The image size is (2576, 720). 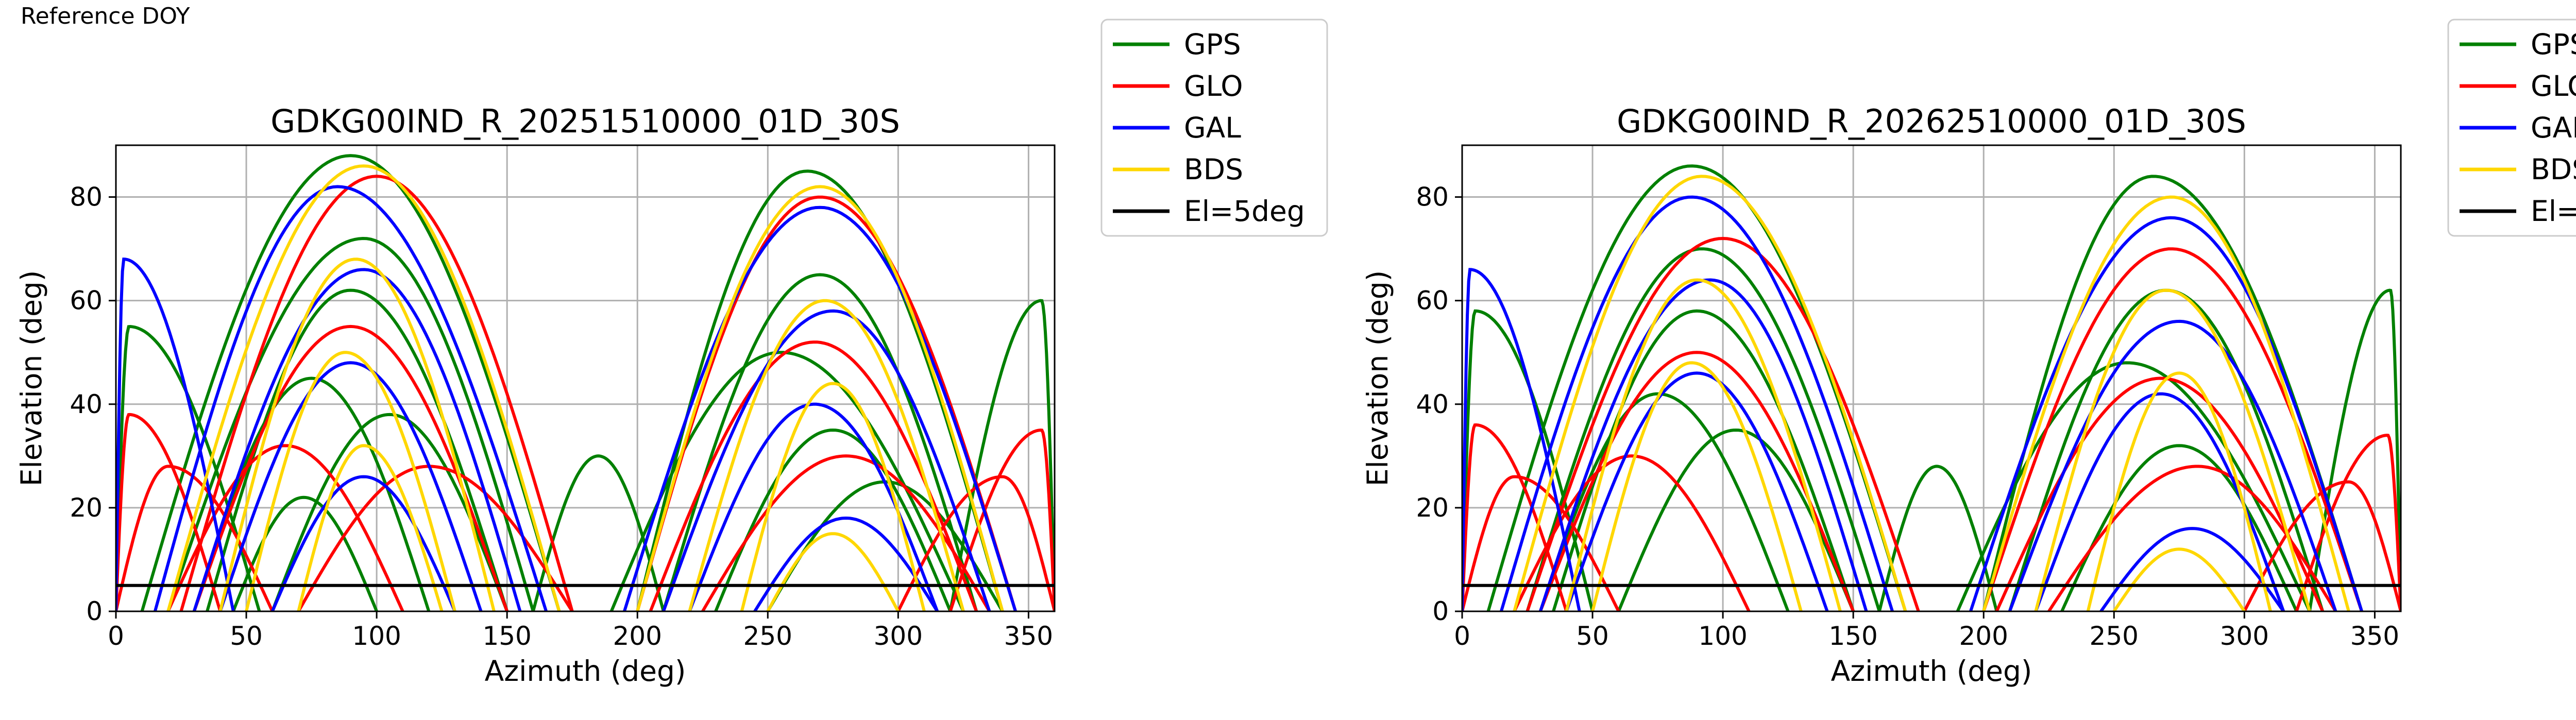 What do you see at coordinates (116, 636) in the screenshot?
I see `x-tick-label: 0` at bounding box center [116, 636].